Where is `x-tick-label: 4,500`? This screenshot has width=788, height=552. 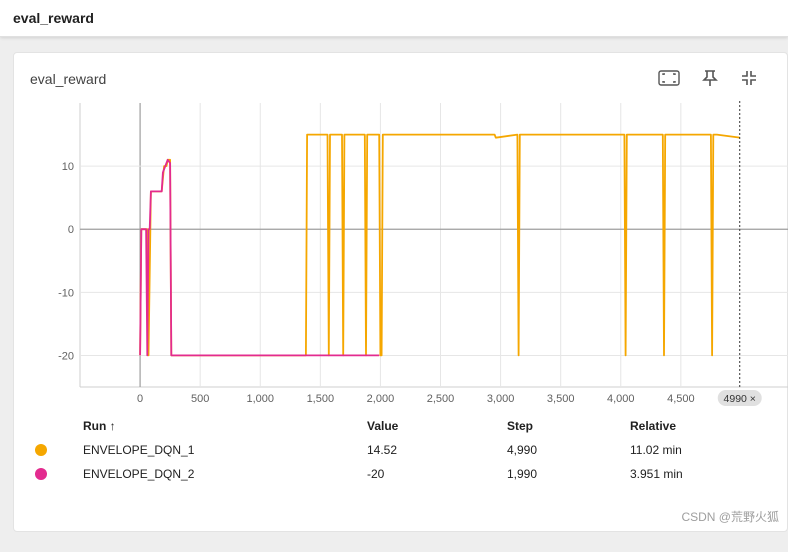 x-tick-label: 4,500 is located at coordinates (681, 399).